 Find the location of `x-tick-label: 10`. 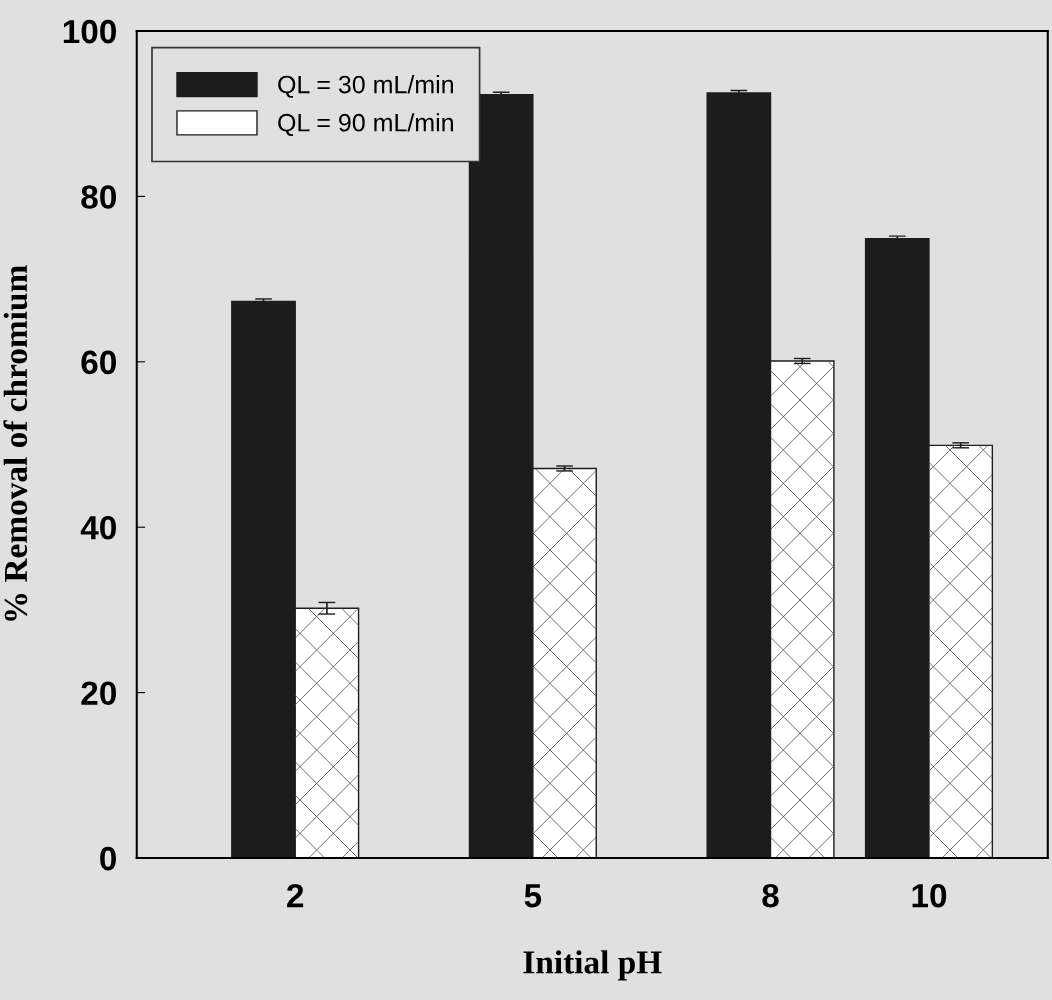

x-tick-label: 10 is located at coordinates (929, 895).